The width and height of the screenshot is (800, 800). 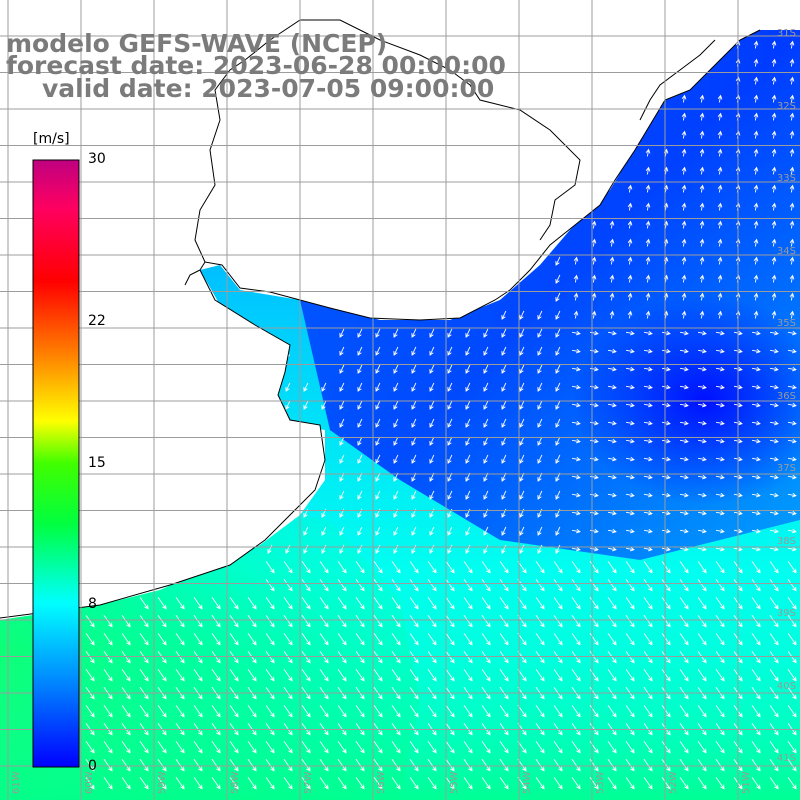 What do you see at coordinates (746, 782) in the screenshot?
I see `longitude-label: 51W` at bounding box center [746, 782].